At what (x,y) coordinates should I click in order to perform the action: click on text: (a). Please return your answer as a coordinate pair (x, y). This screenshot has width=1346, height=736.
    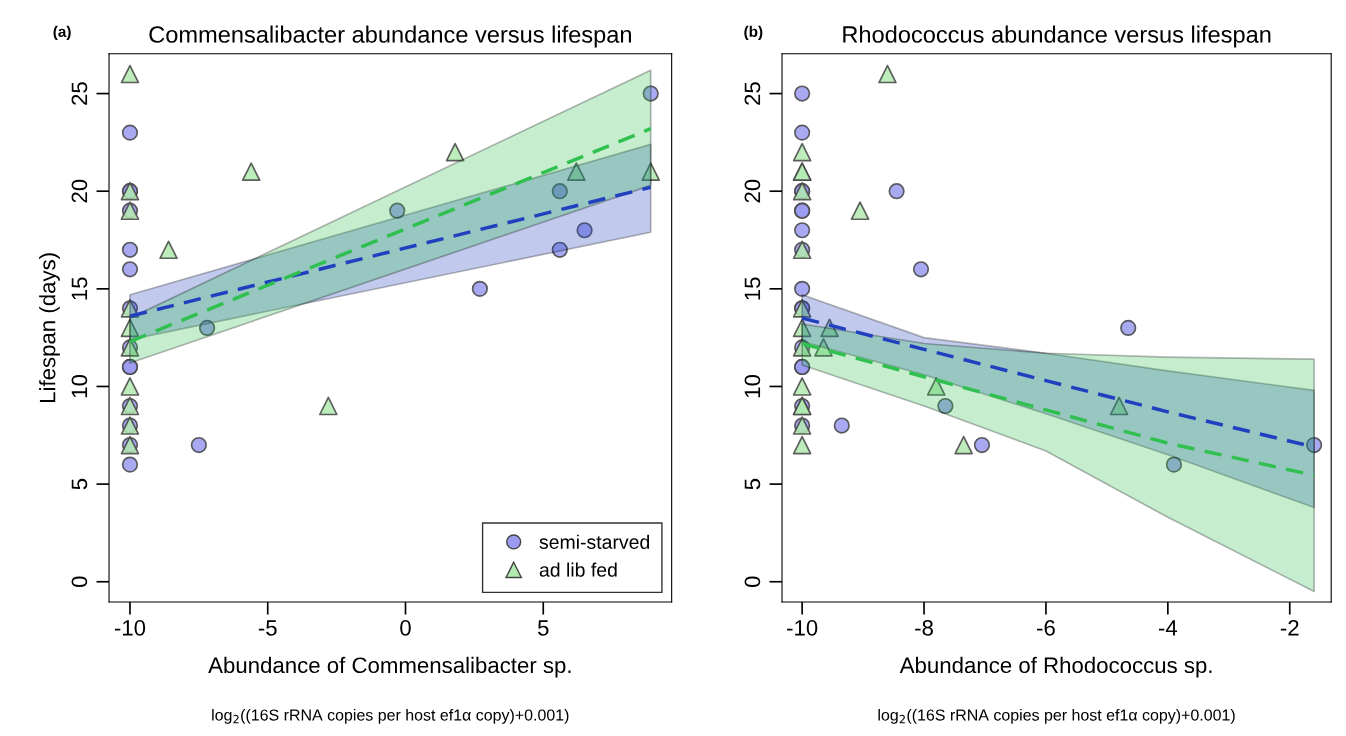
    Looking at the image, I should click on (62, 33).